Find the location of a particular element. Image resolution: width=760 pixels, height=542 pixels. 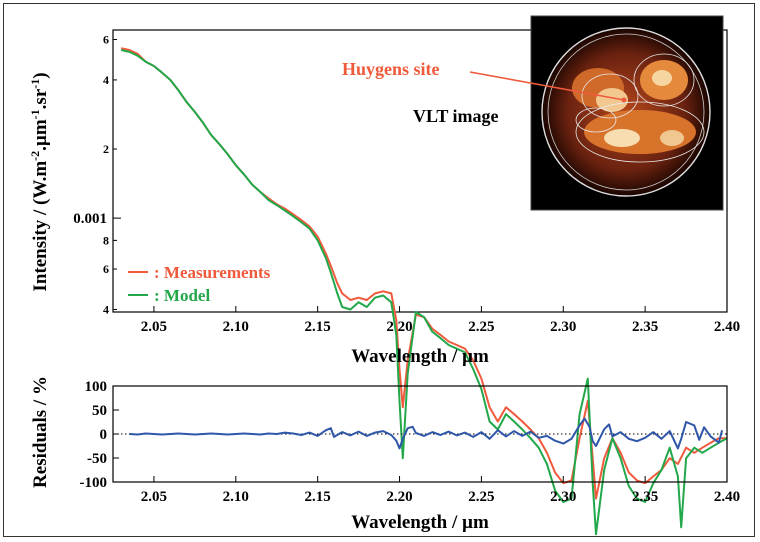

spectrum-x-ticks: 2.05 2.10 2.15 2.20 2.25 2.30 2.35 2.40 is located at coordinates (440, 320).